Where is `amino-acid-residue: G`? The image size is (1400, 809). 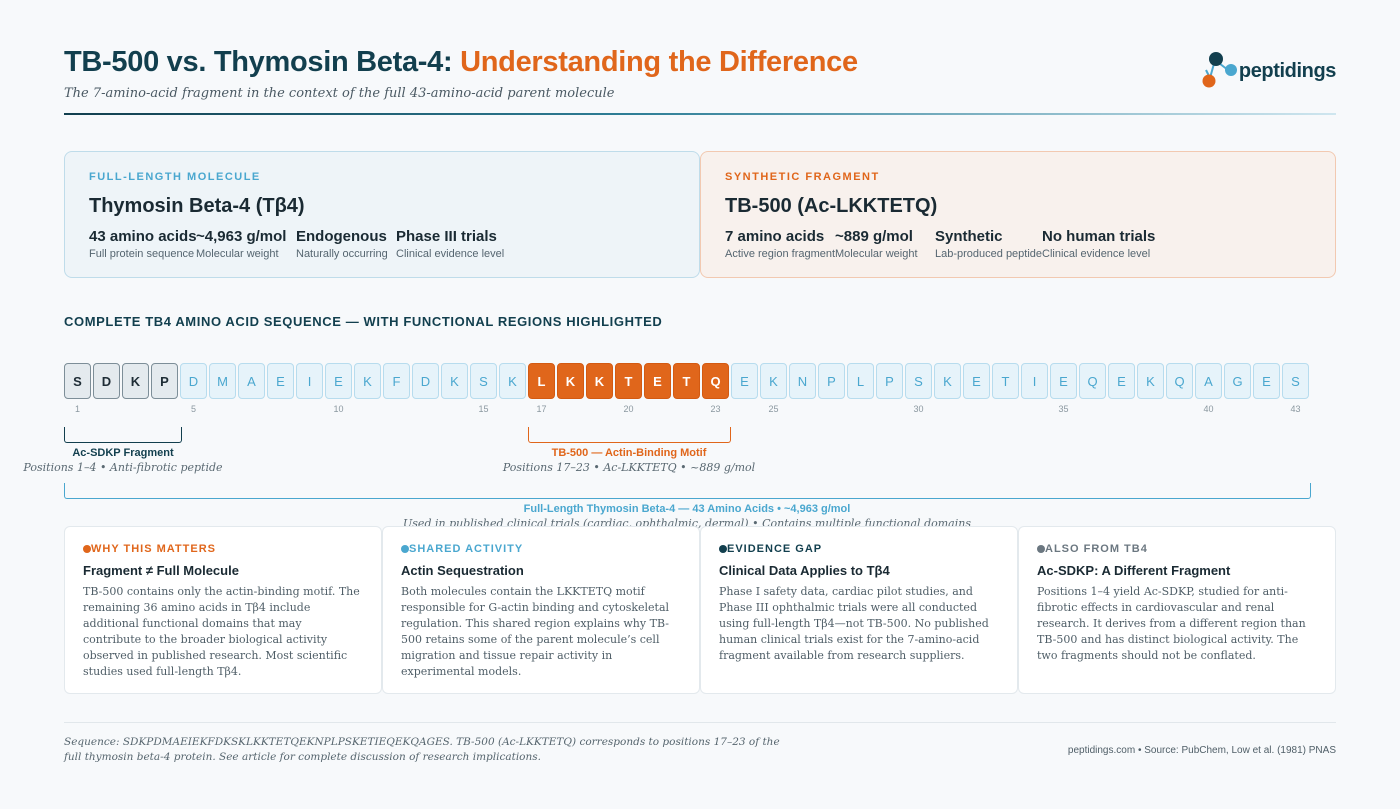 amino-acid-residue: G is located at coordinates (1237, 381).